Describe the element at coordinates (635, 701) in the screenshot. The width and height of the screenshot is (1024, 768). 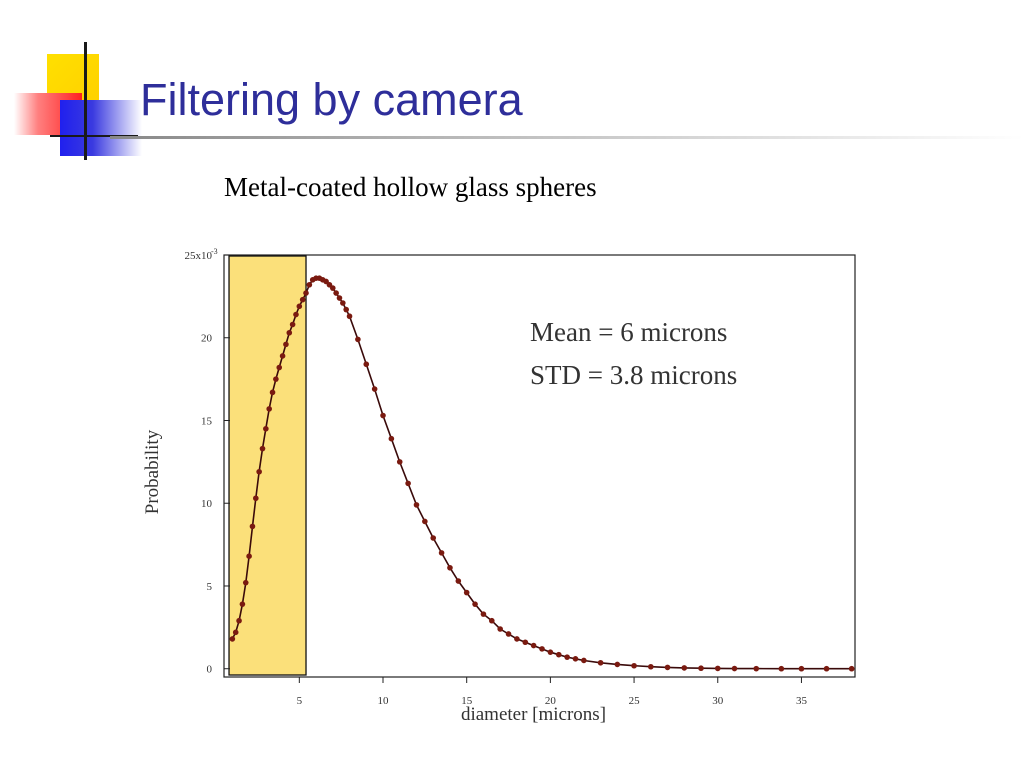
I see `x-tick-label: 25` at that location.